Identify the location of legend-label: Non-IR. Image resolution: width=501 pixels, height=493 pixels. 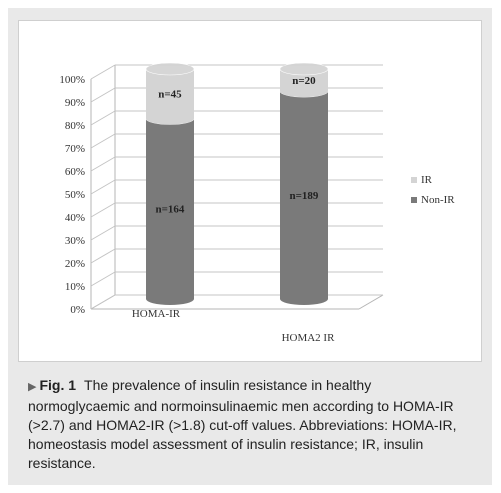
(438, 200).